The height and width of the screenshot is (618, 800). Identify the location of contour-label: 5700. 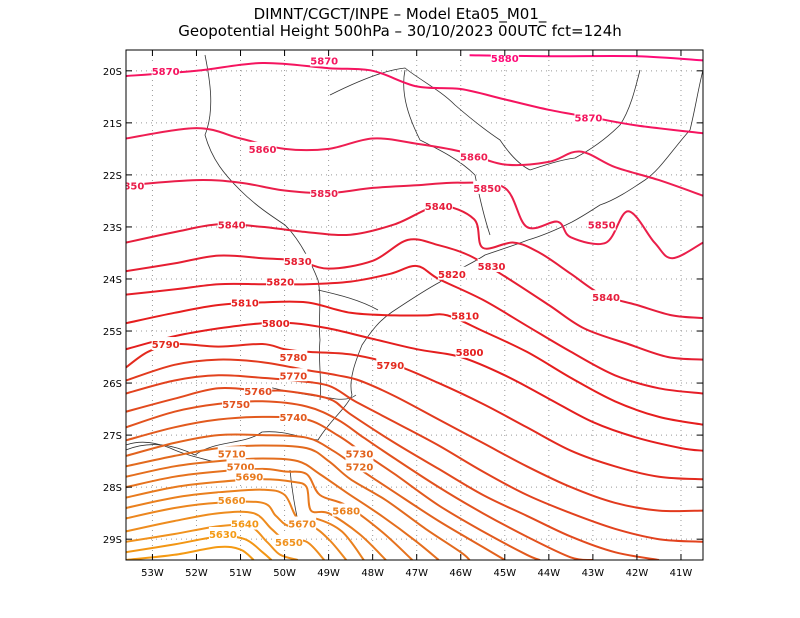
(241, 467).